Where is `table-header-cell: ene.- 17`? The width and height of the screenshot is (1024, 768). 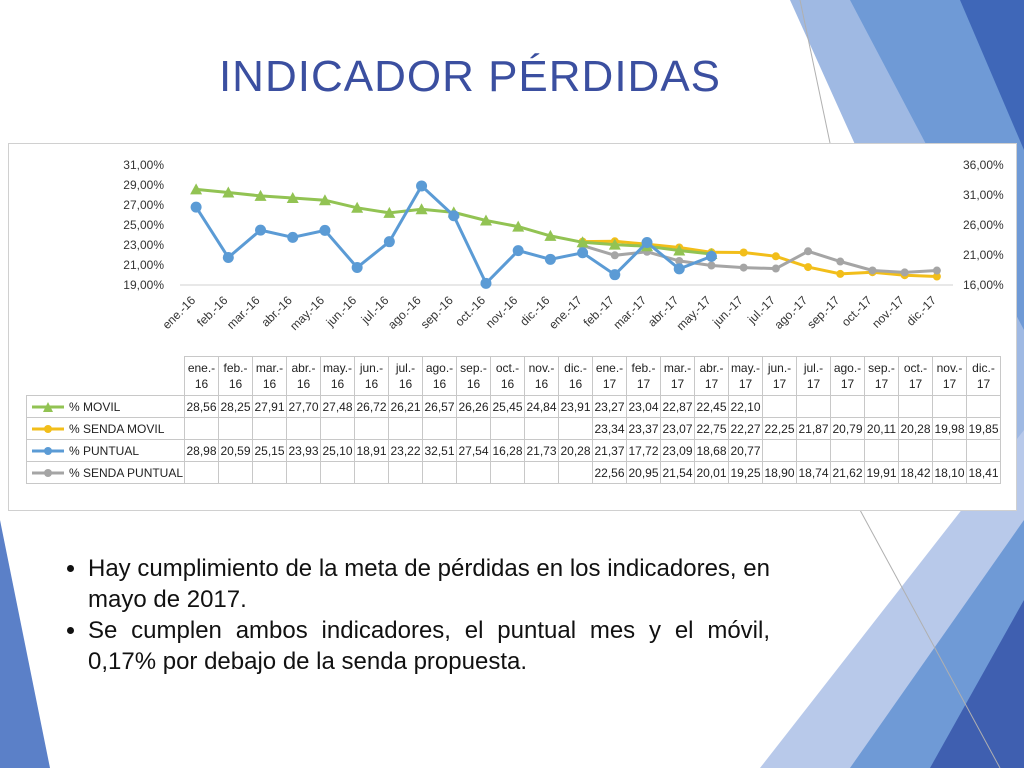
table-header-cell: ene.- 17 is located at coordinates (609, 376).